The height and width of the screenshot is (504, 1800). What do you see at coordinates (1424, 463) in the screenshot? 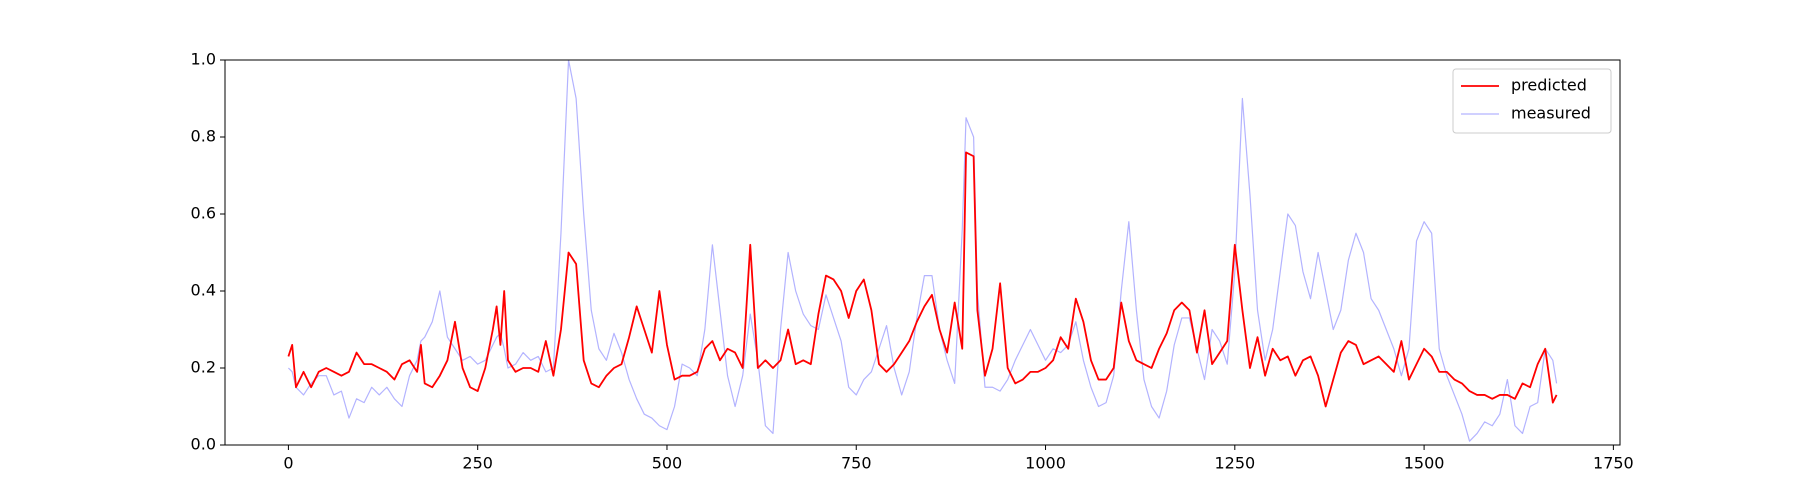
I see `x-tick-label: 1500` at bounding box center [1424, 463].